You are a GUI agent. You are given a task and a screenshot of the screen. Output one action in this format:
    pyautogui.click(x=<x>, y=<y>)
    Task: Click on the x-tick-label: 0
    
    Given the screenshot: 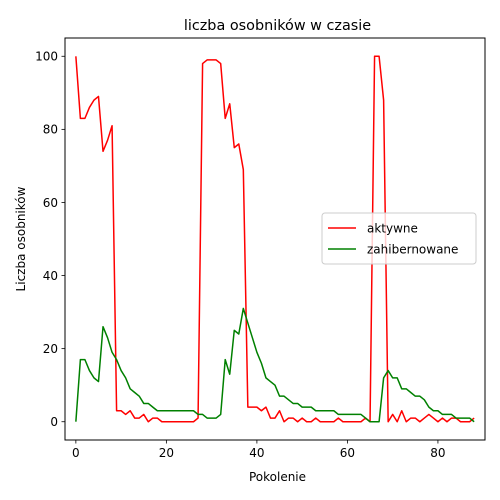 What is the action you would take?
    pyautogui.click(x=76, y=453)
    